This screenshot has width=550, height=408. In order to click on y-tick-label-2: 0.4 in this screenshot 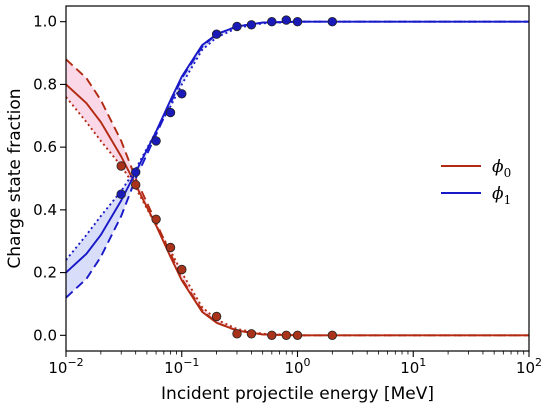, I will do `click(45, 210)`.